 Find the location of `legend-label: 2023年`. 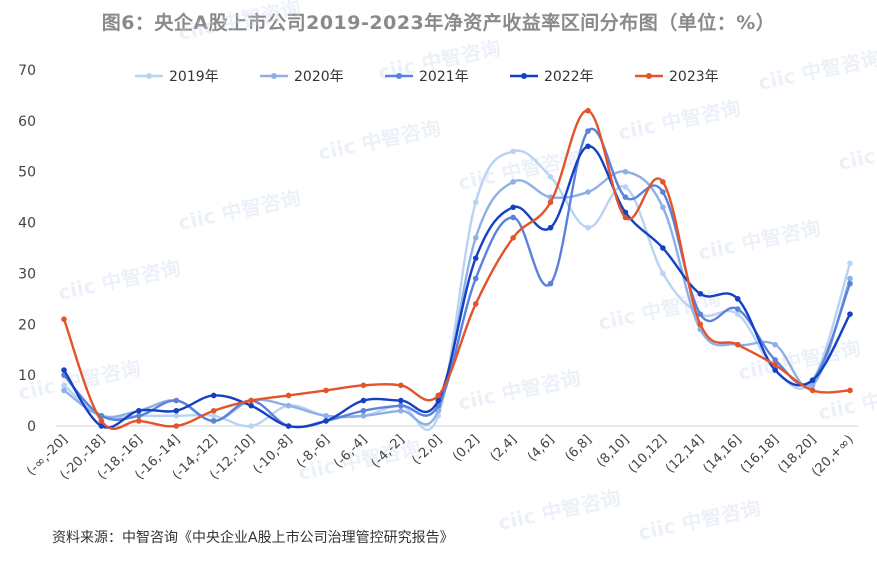

legend-label: 2023年 is located at coordinates (694, 77).